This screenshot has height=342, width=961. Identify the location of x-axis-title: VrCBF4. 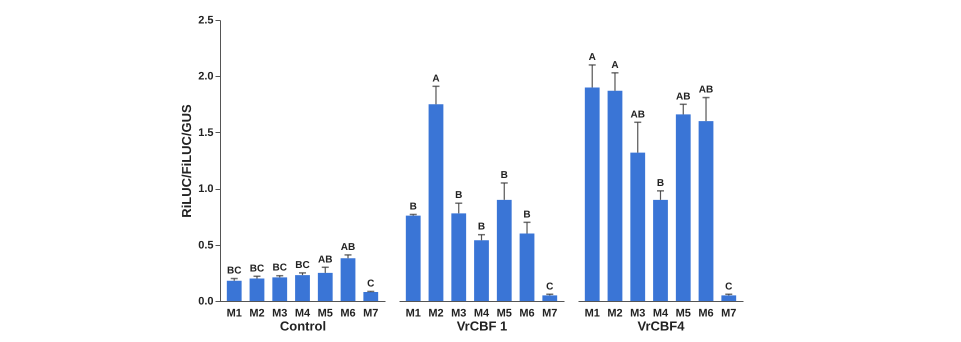
(662, 326).